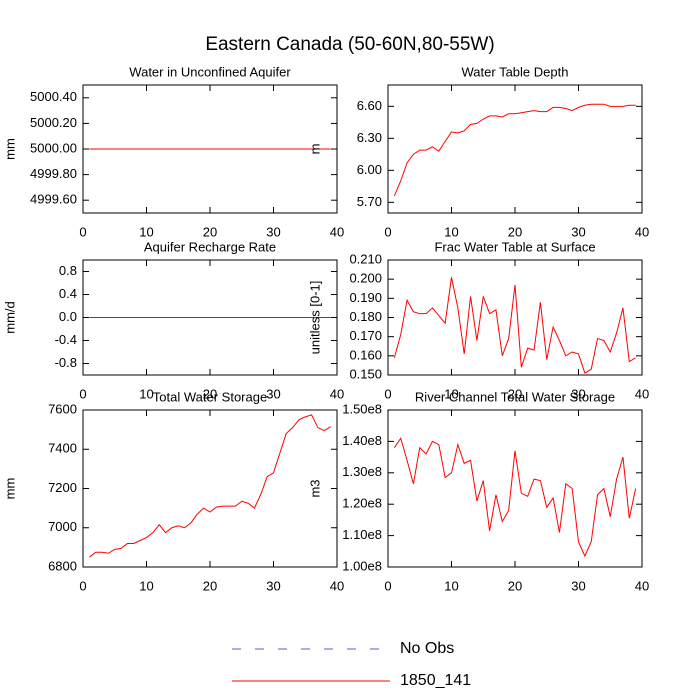 The width and height of the screenshot is (700, 700). What do you see at coordinates (68, 316) in the screenshot?
I see `y-tick-label: 0.0` at bounding box center [68, 316].